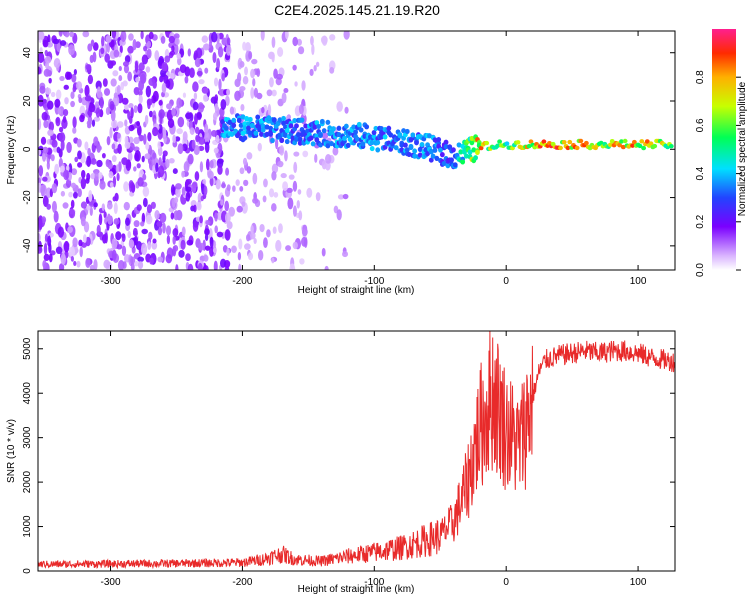 The image size is (750, 600). I want to click on snr-x-tick-label: -100, so click(374, 582).